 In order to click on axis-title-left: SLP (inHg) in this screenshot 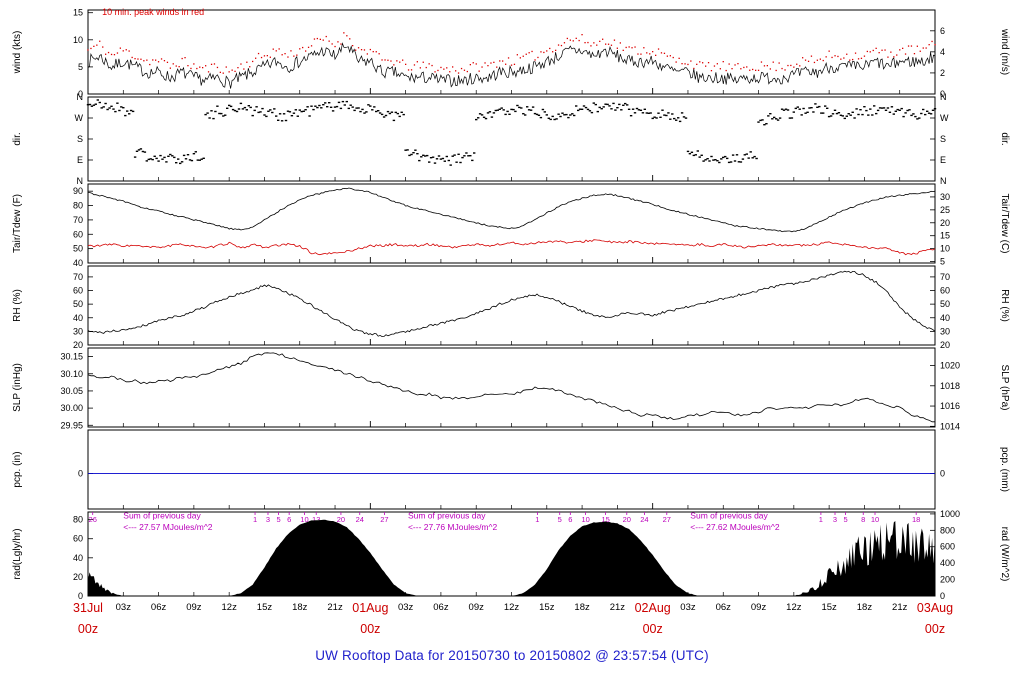, I will do `click(17, 387)`.